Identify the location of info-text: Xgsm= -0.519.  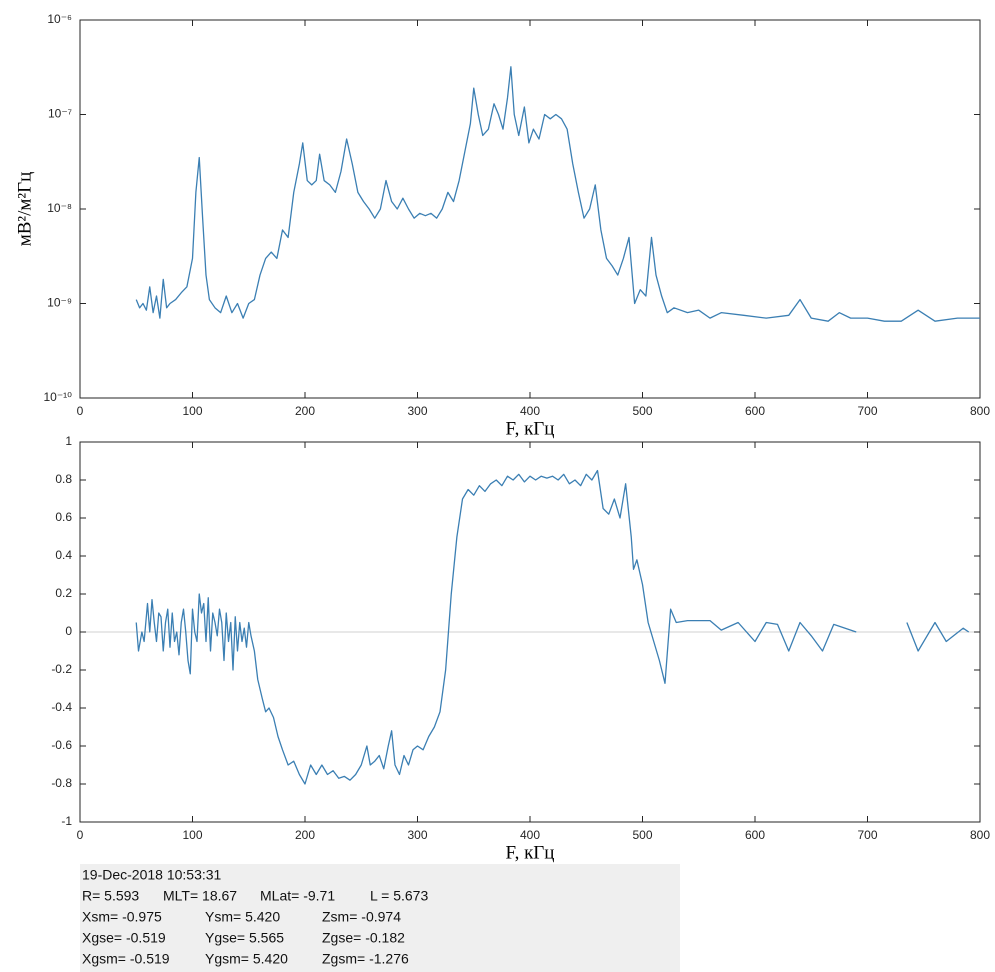
(126, 959).